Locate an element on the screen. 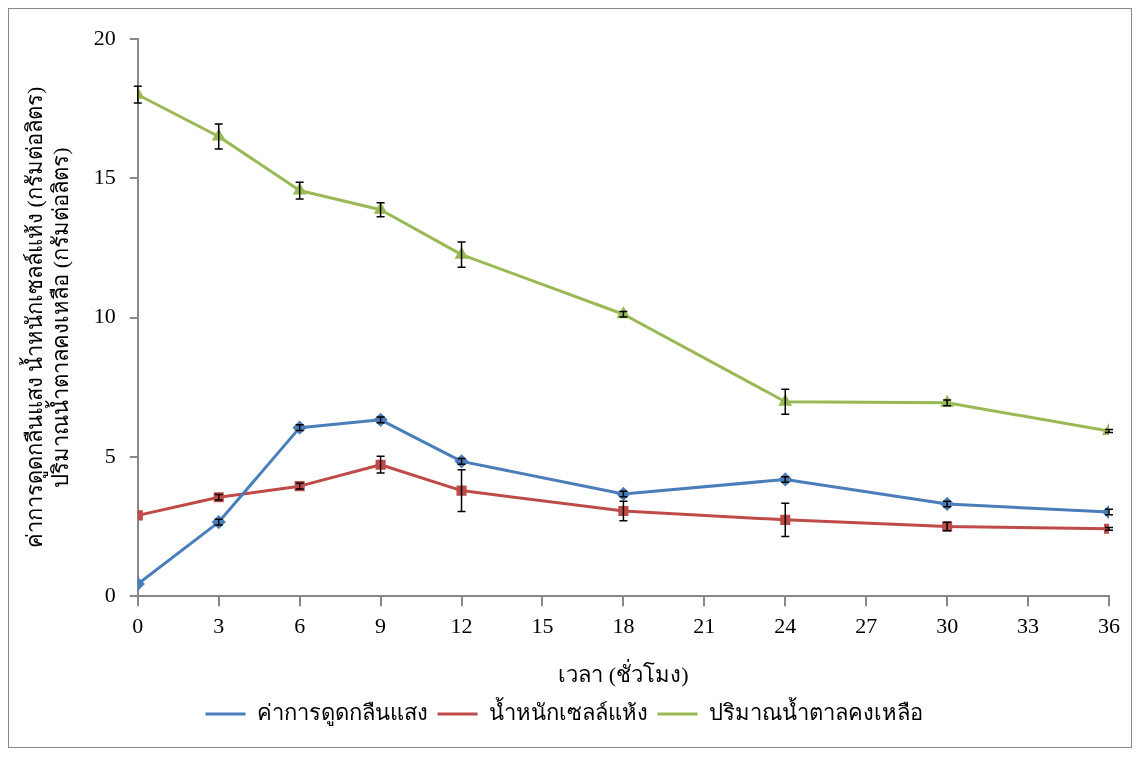  x-tick-label: 30 is located at coordinates (947, 626).